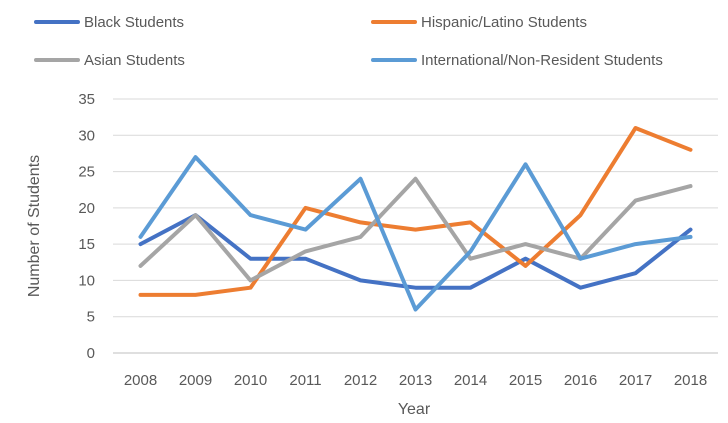 The height and width of the screenshot is (423, 728). What do you see at coordinates (542, 60) in the screenshot?
I see `legend-label: International/Non-Resident Students` at bounding box center [542, 60].